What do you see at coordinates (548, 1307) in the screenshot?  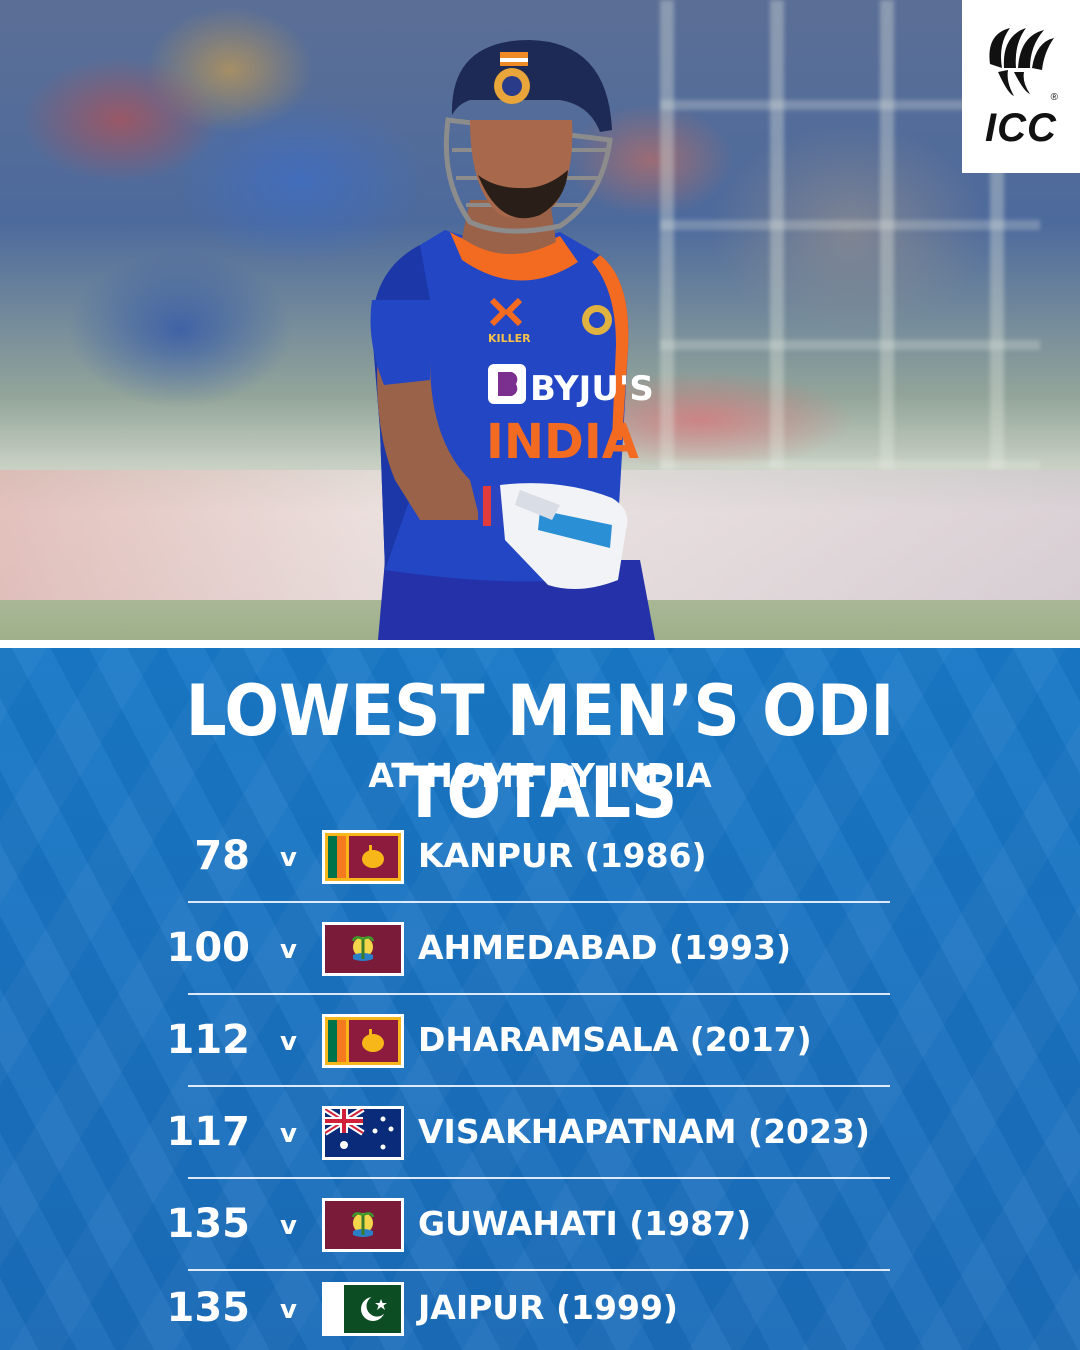 I see `venue-year: JAIPUR (1999)` at bounding box center [548, 1307].